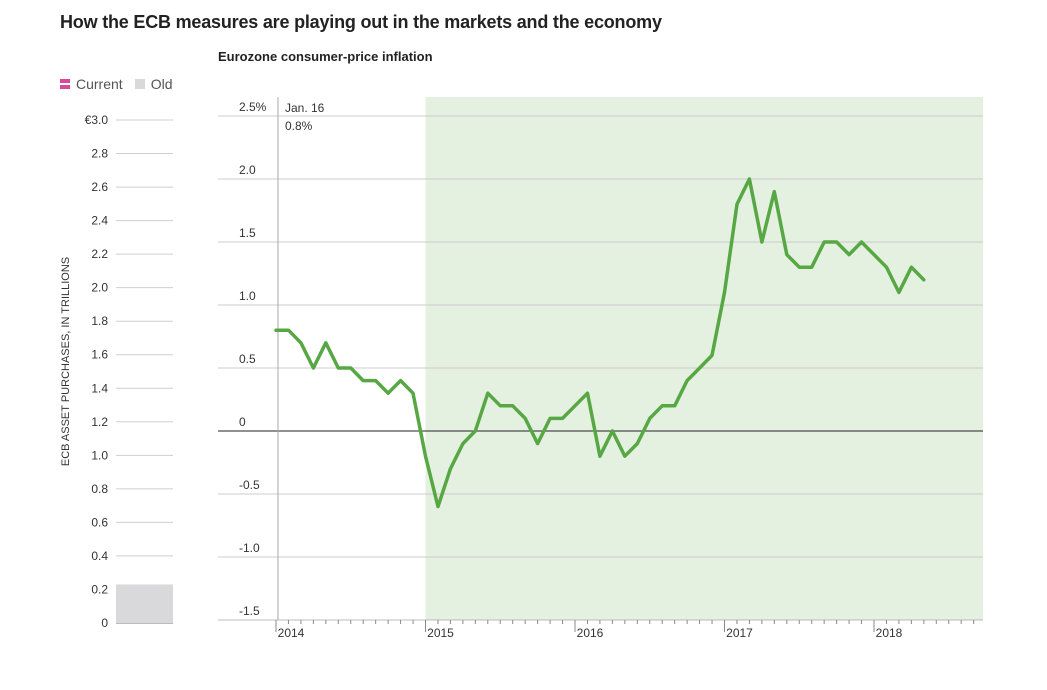 The height and width of the screenshot is (690, 1047). I want to click on x-tick-label: 2014, so click(291, 633).